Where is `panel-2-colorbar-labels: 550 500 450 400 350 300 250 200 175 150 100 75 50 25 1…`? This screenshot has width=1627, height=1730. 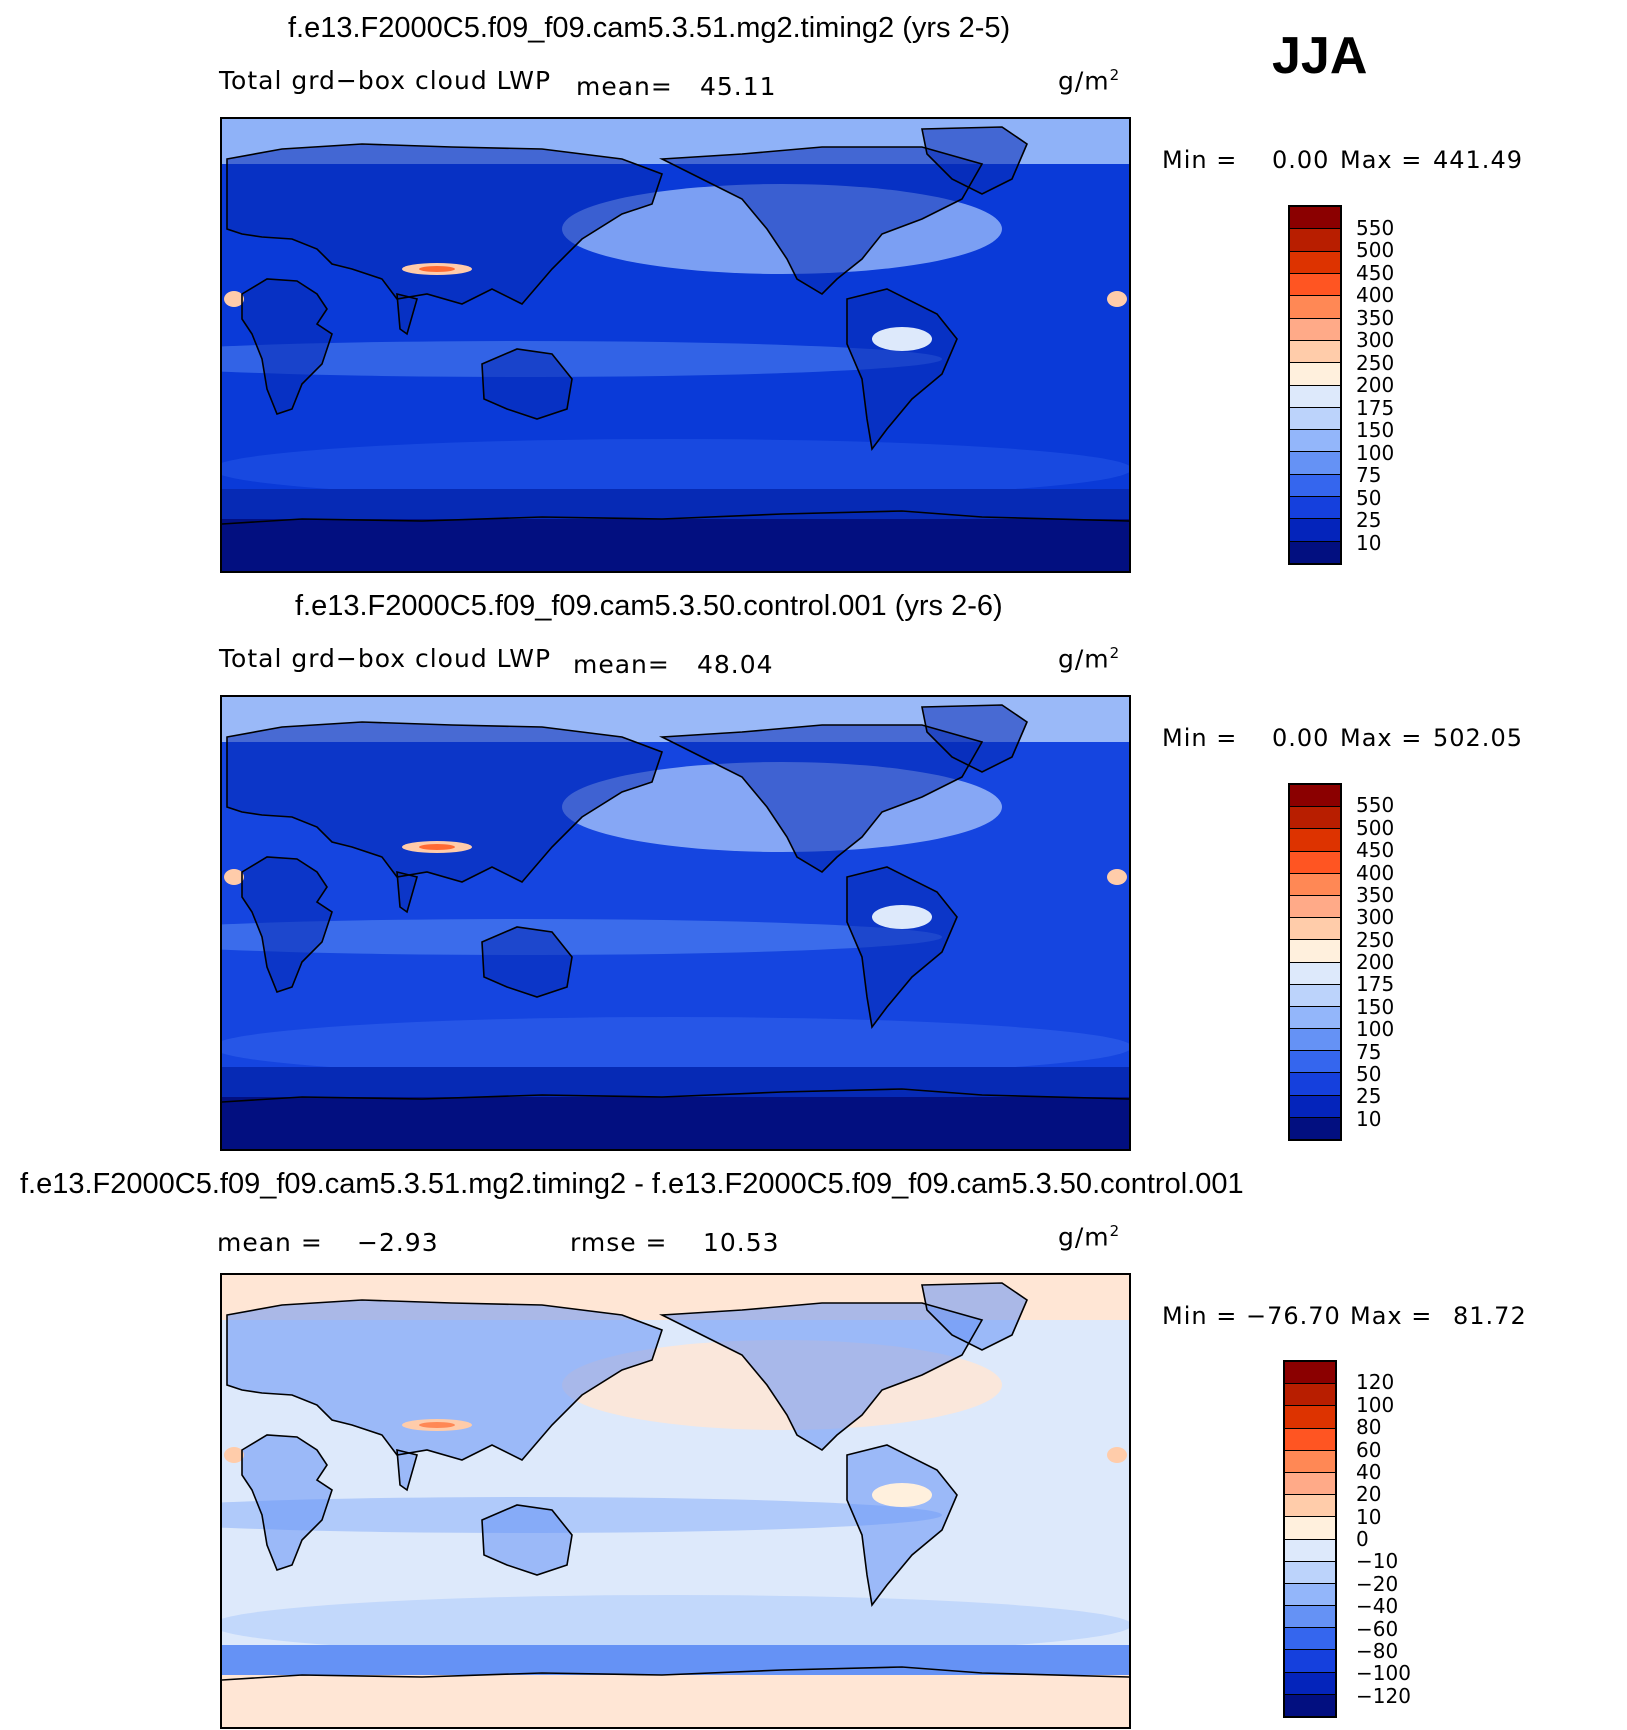 panel-2-colorbar-labels: 550 500 450 400 350 300 250 200 175 150 100 75 50 25 1… is located at coordinates (1396, 962).